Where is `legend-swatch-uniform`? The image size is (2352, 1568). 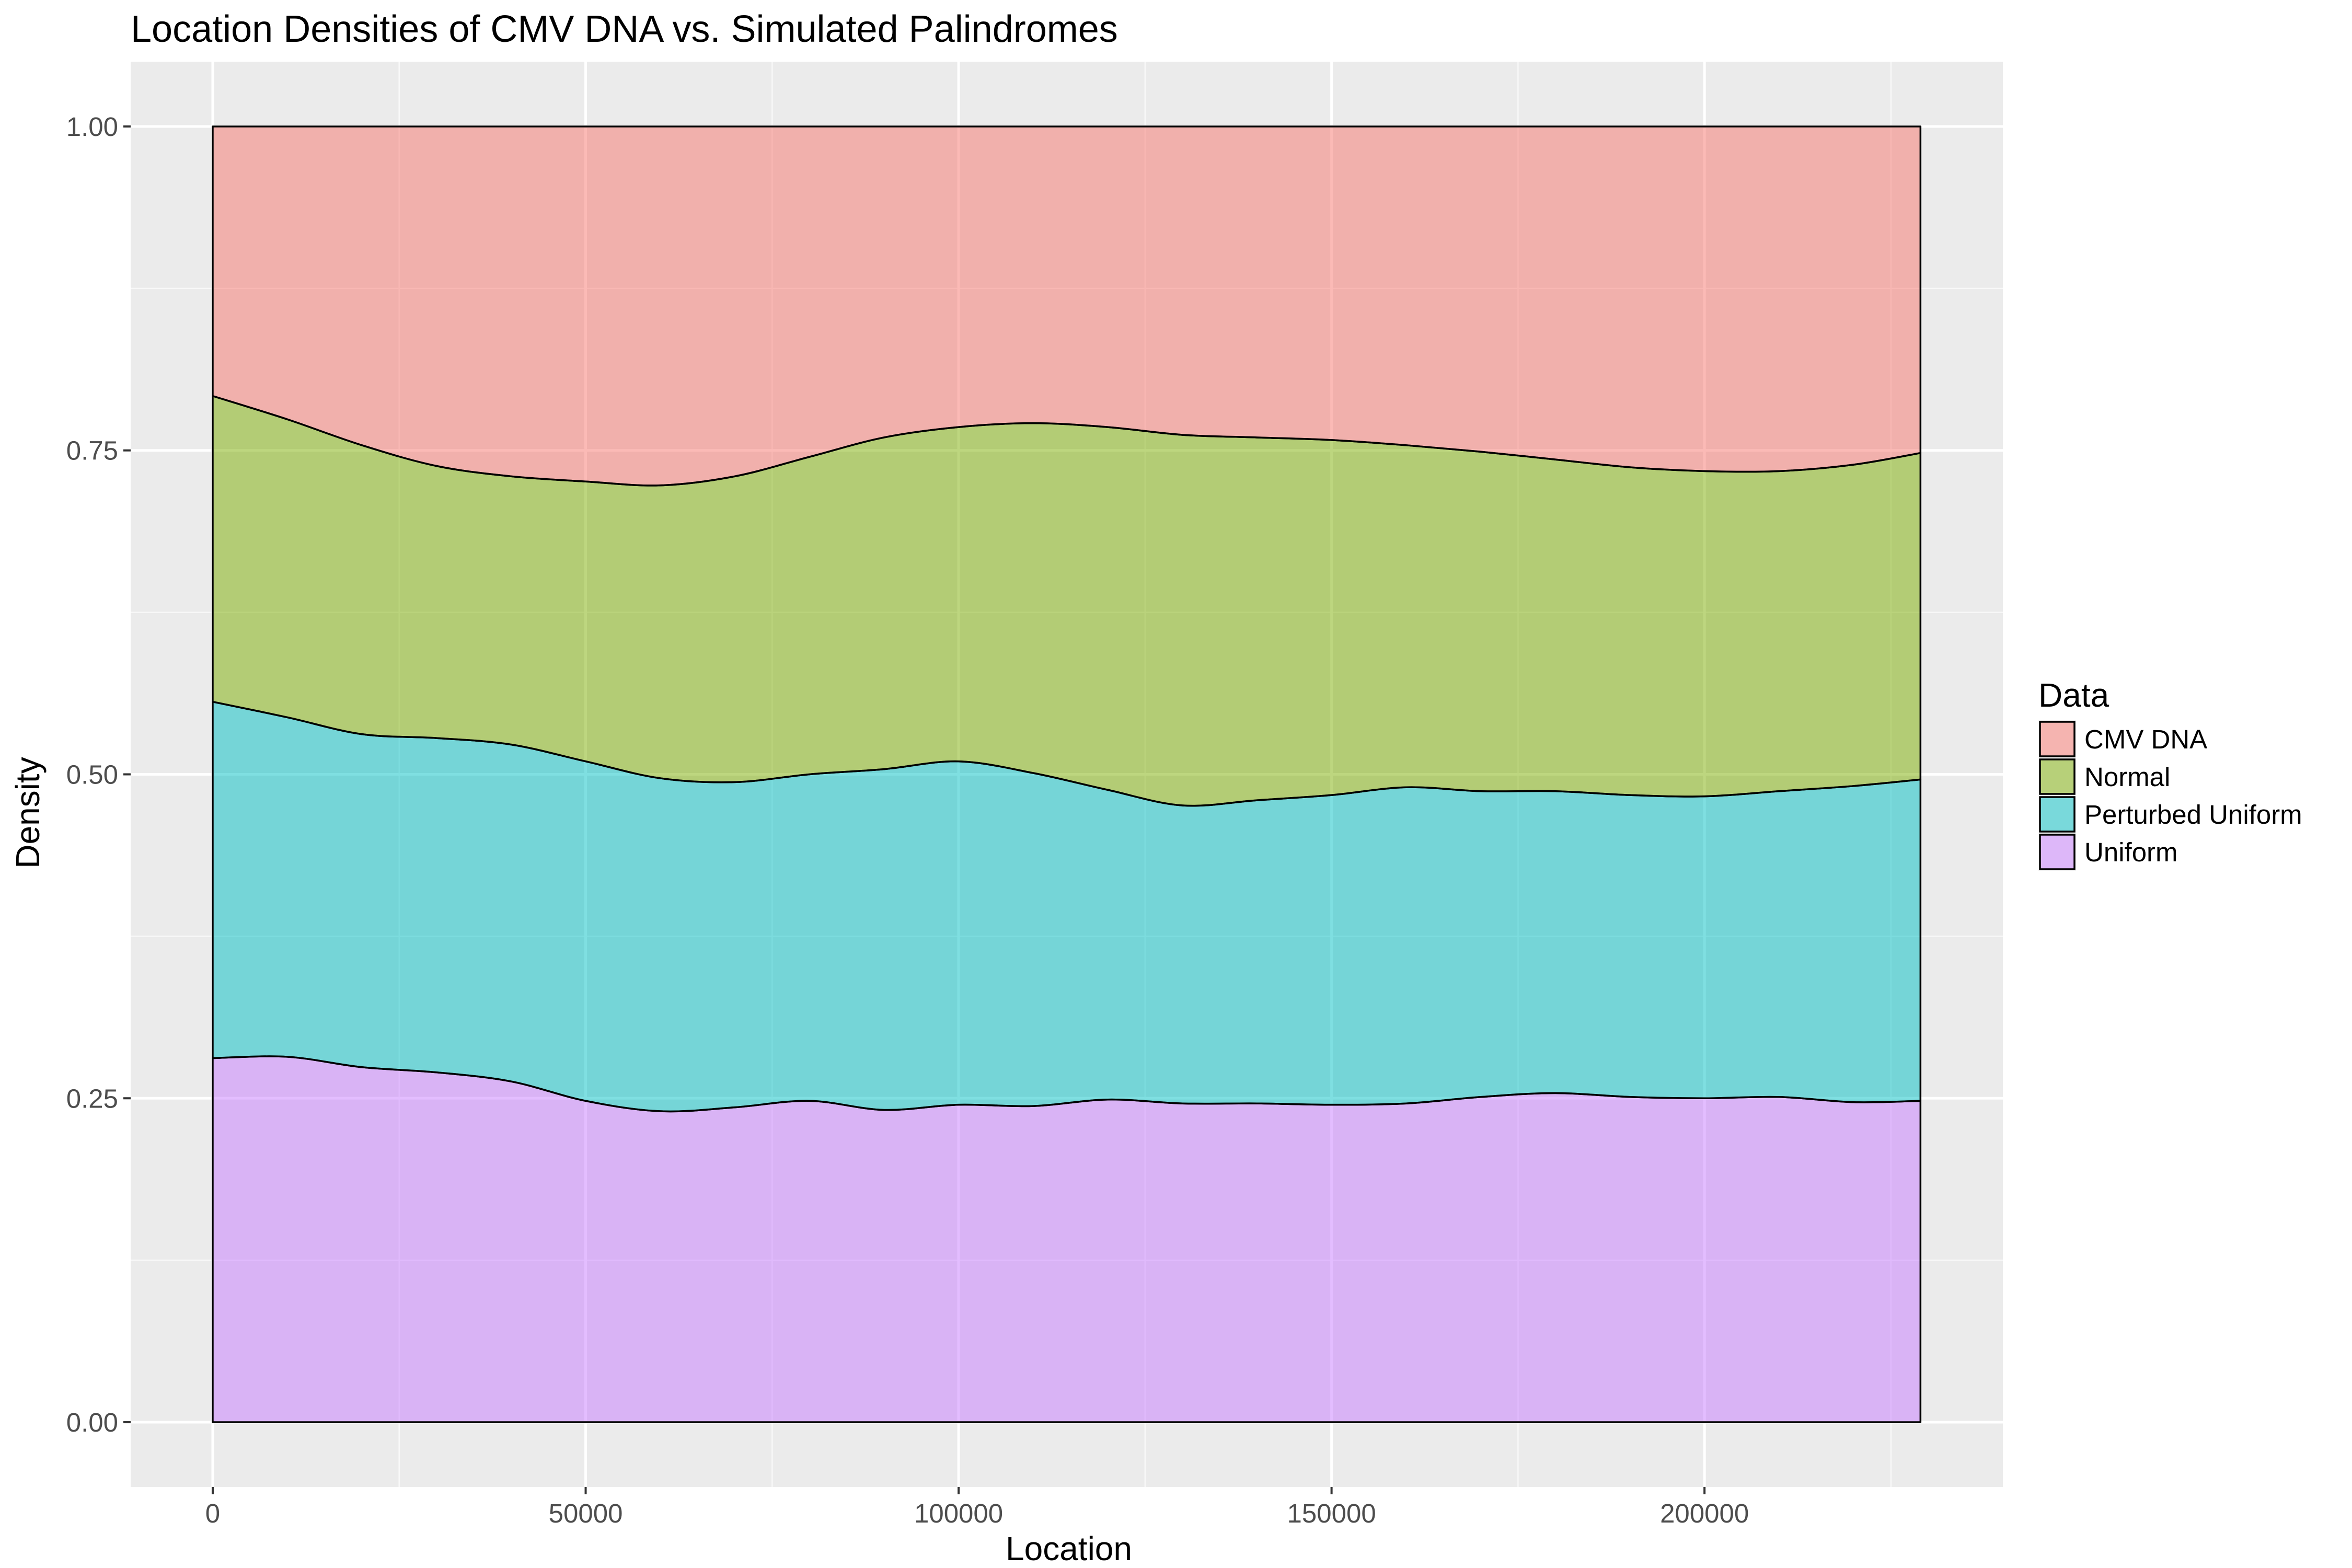 legend-swatch-uniform is located at coordinates (2057, 852).